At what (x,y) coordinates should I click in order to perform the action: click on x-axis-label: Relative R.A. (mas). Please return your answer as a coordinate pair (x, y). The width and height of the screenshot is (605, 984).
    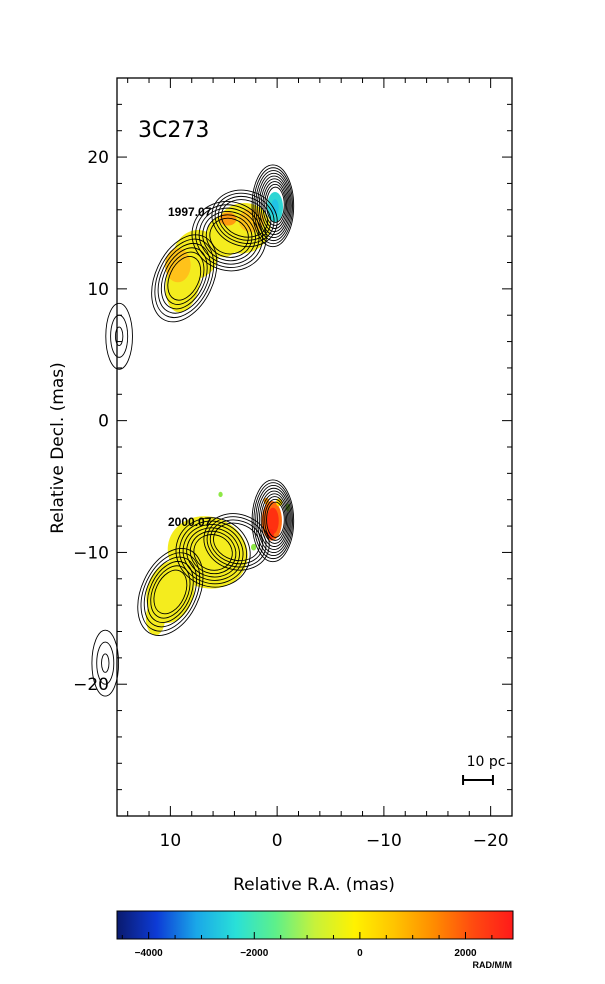
    Looking at the image, I should click on (314, 885).